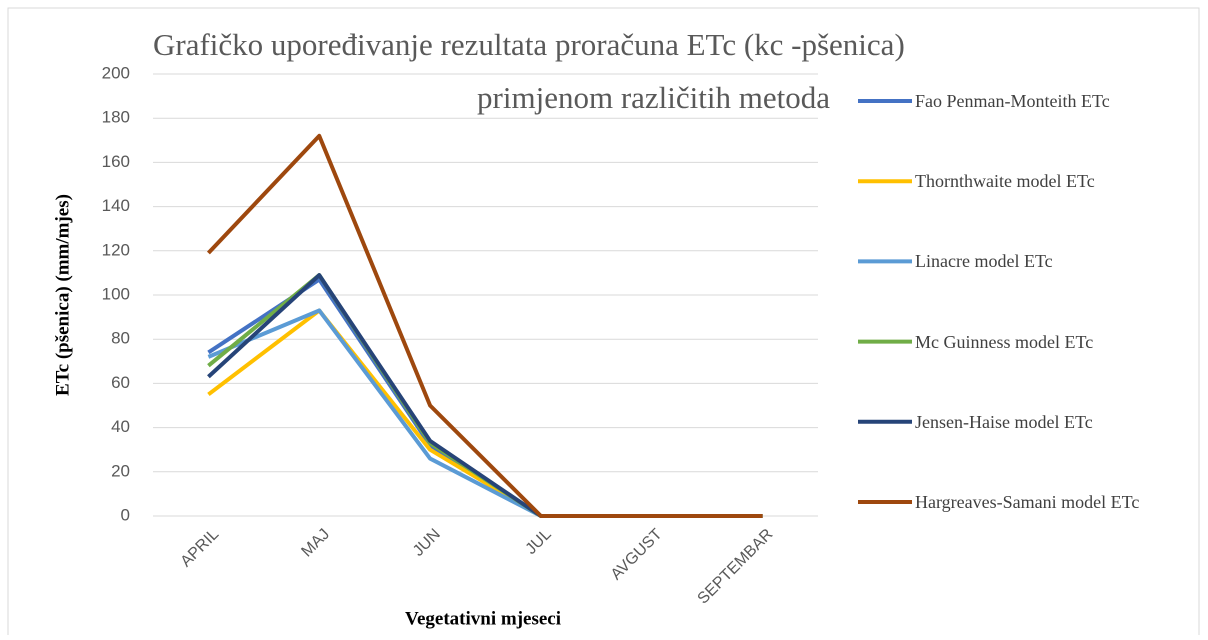  I want to click on y-tick-label: 40, so click(120, 426).